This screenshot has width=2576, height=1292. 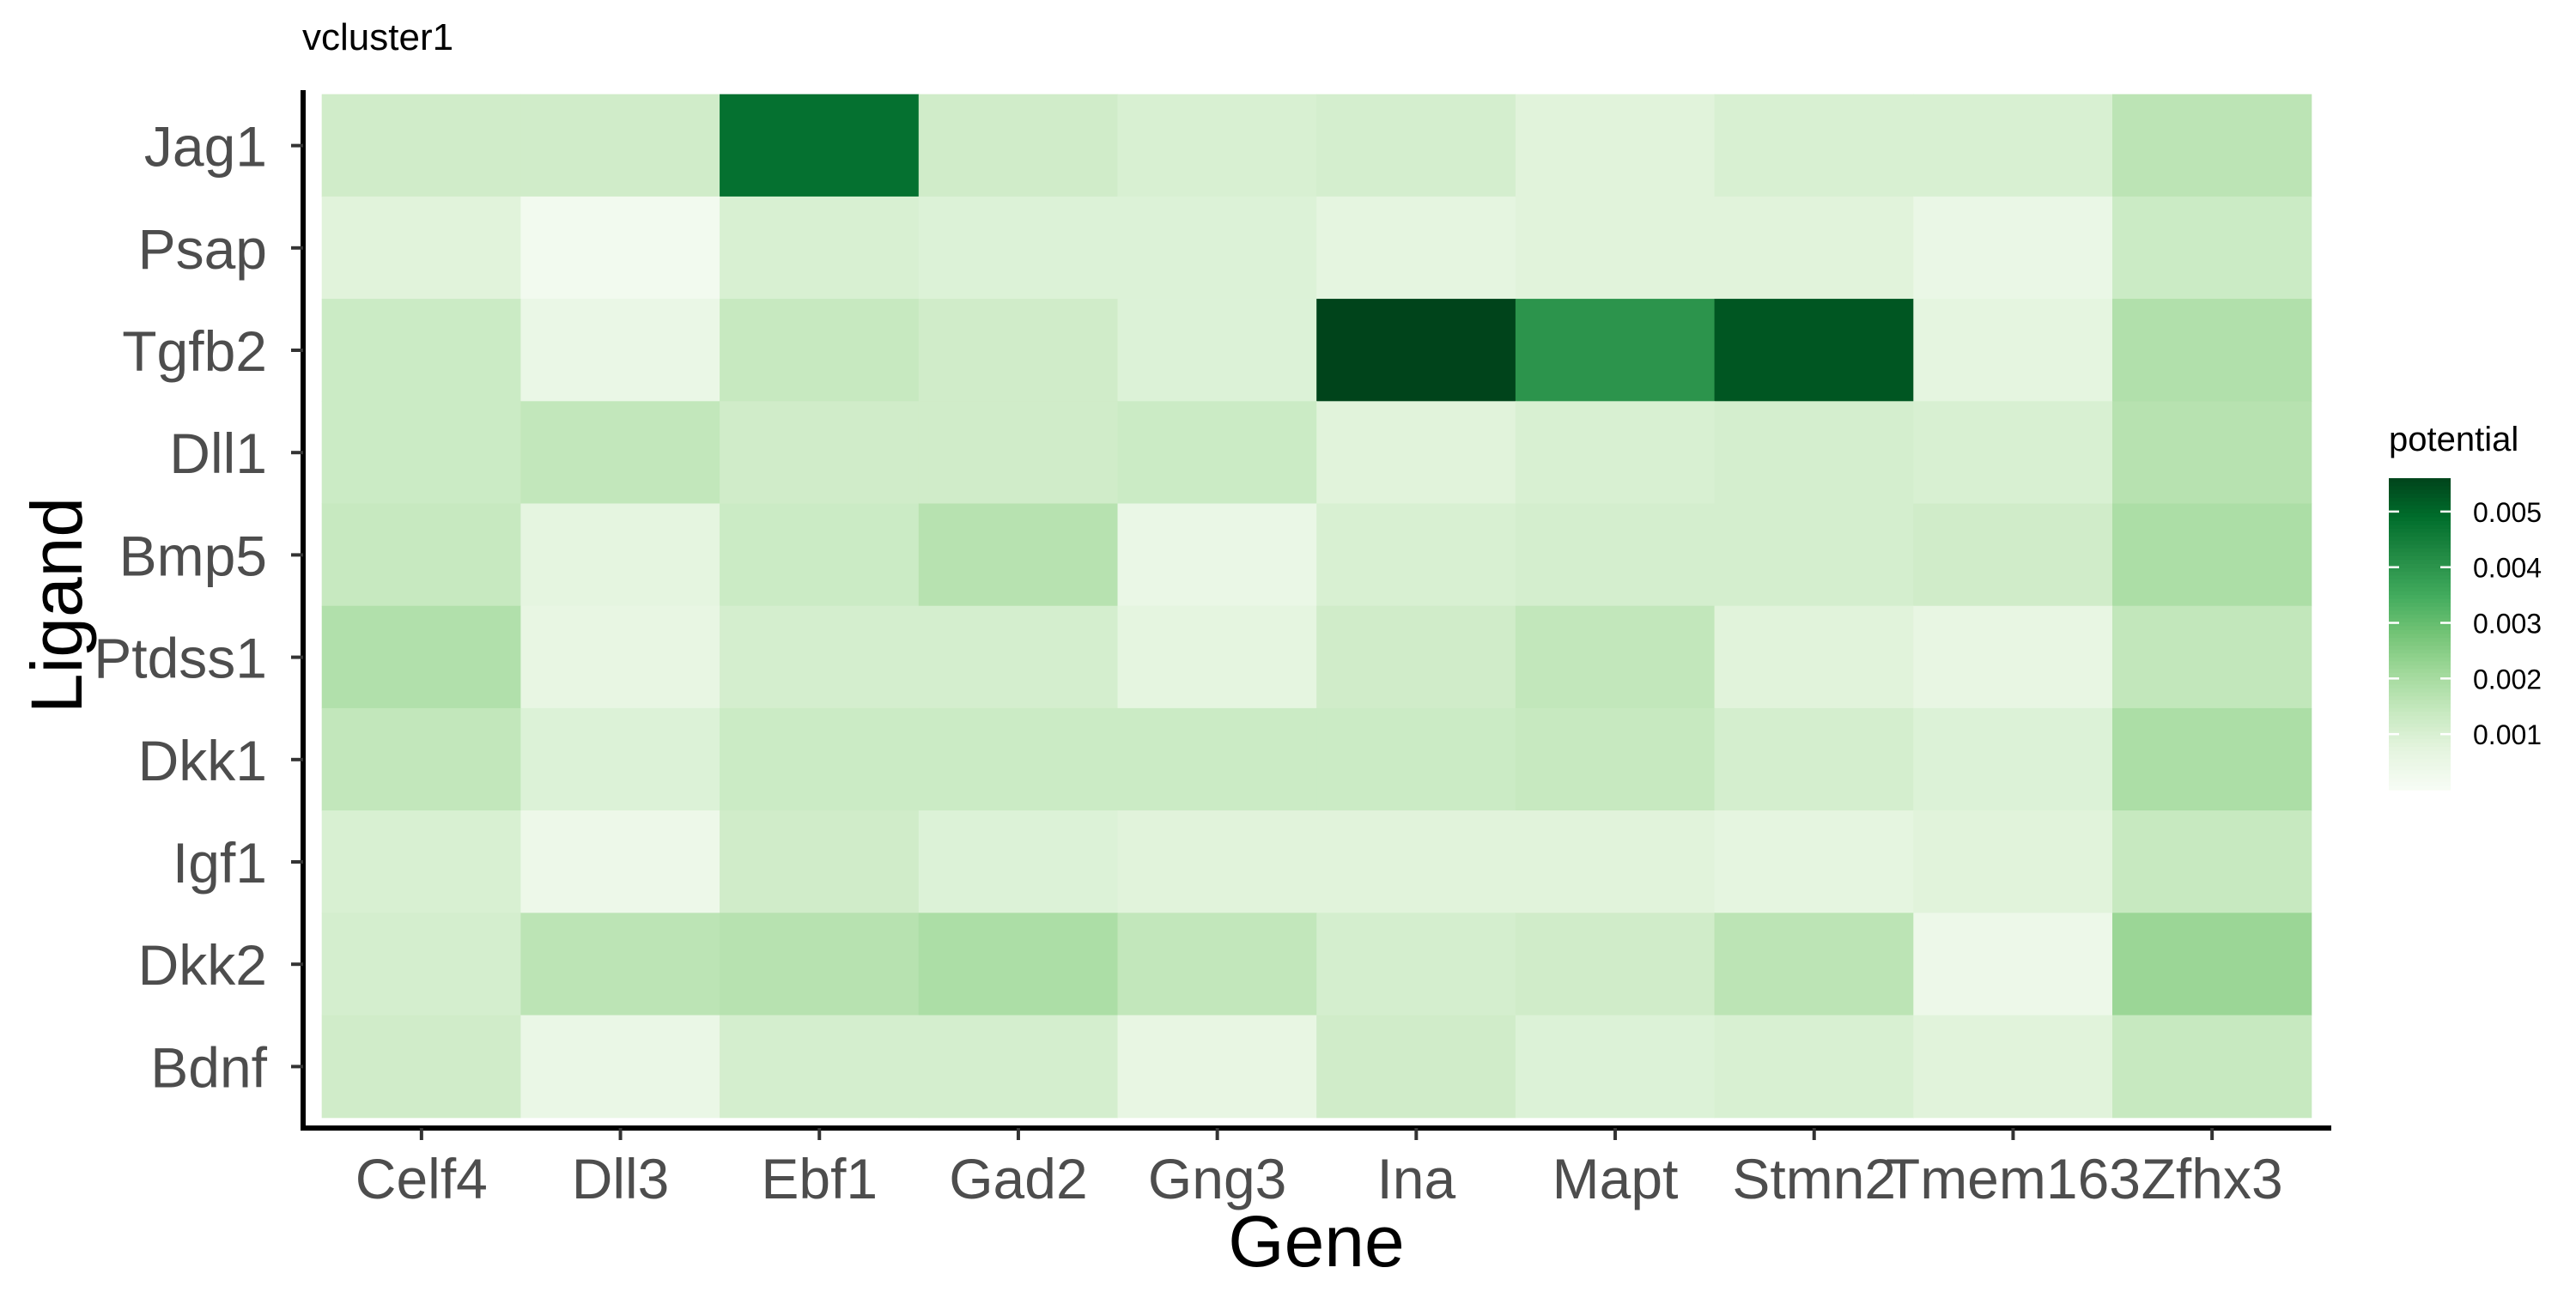 What do you see at coordinates (2013, 1178) in the screenshot?
I see `x-tick-label: Tmem163` at bounding box center [2013, 1178].